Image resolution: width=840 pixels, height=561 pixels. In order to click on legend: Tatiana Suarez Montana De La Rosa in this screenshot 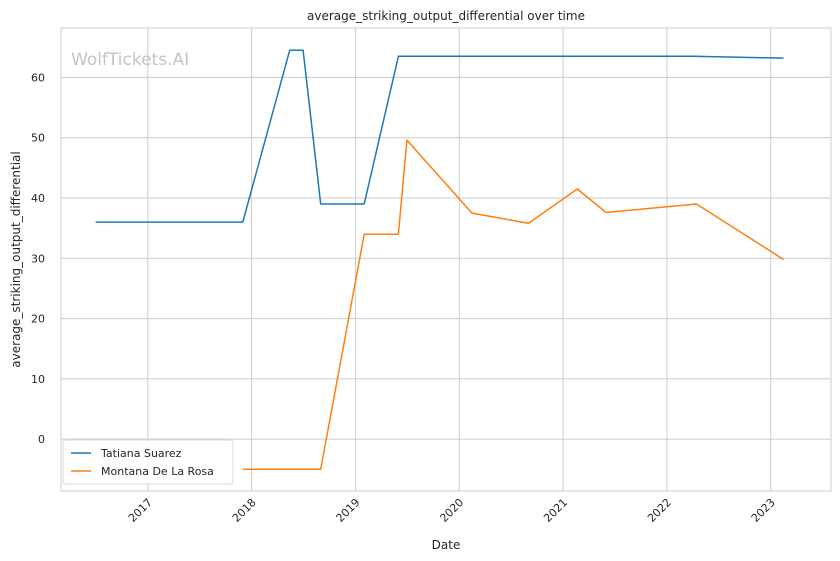, I will do `click(148, 462)`.